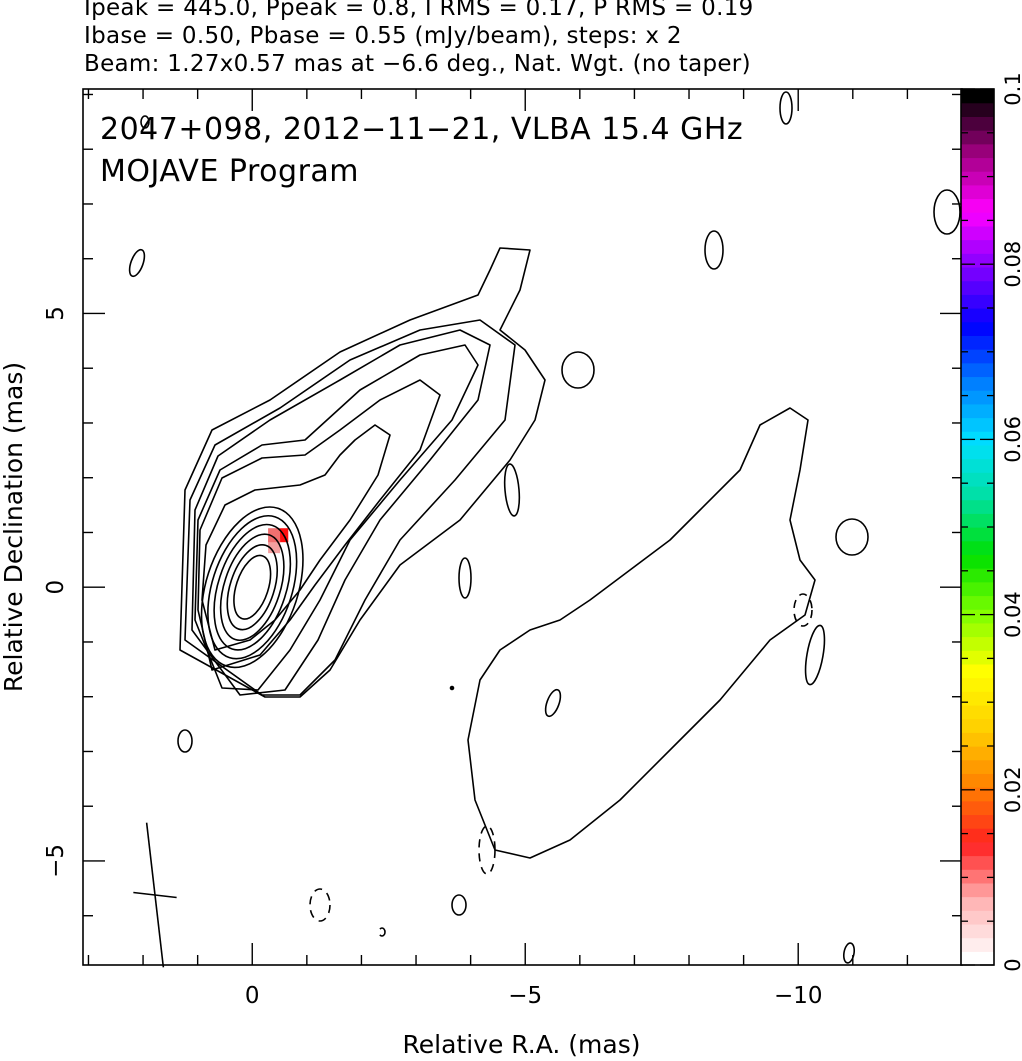  I want to click on x-tick-label: −5, so click(525, 996).